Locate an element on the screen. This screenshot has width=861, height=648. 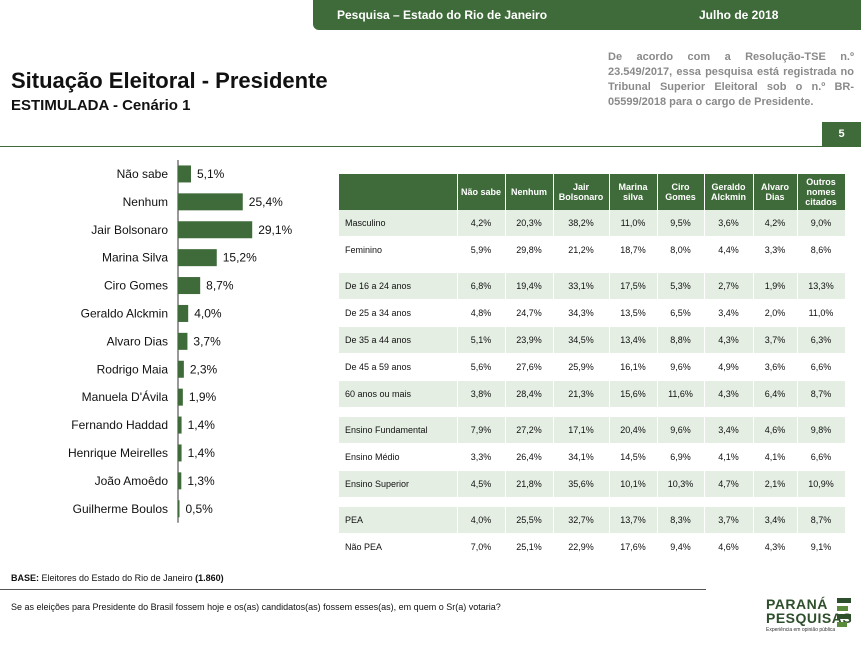
column-header: Geraldo Alckmin is located at coordinates (729, 192).